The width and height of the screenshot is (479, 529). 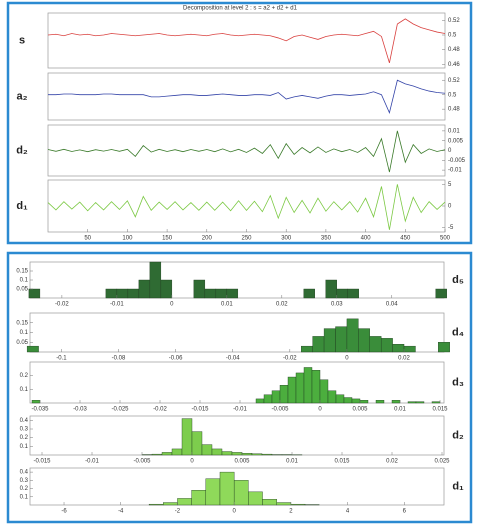 I want to click on y-tick-label: 0.46, so click(x=454, y=65).